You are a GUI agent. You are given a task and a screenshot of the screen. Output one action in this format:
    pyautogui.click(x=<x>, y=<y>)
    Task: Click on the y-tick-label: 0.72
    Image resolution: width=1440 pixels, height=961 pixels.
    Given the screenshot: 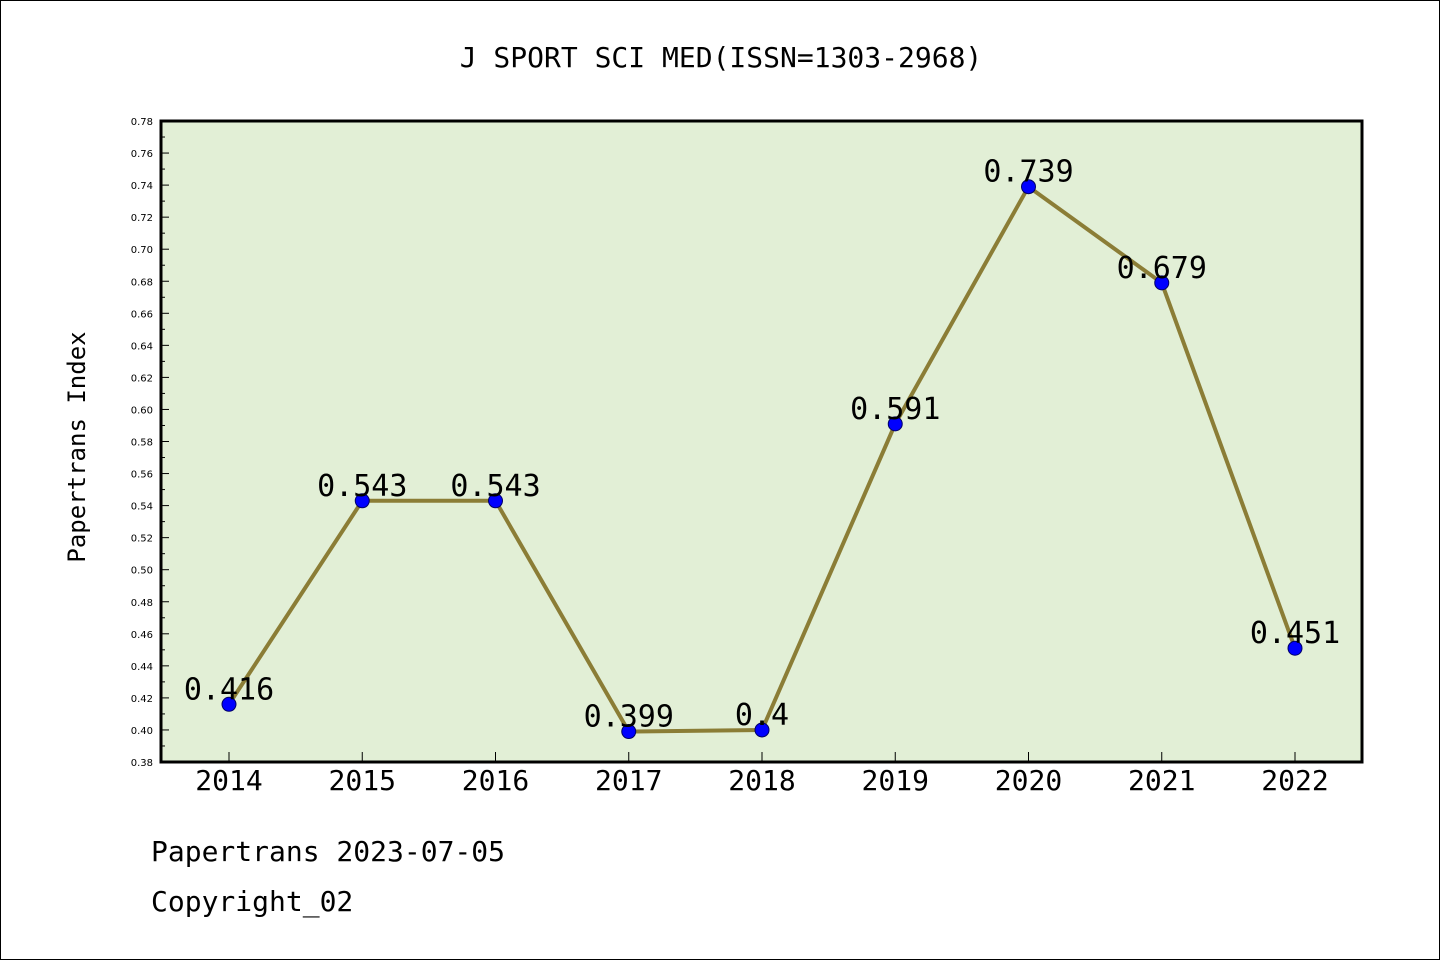 What is the action you would take?
    pyautogui.click(x=142, y=218)
    